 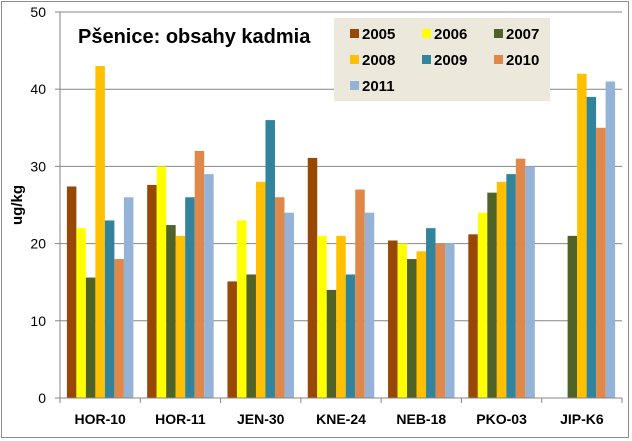 I want to click on x-category-label: JEN-30, so click(x=261, y=419).